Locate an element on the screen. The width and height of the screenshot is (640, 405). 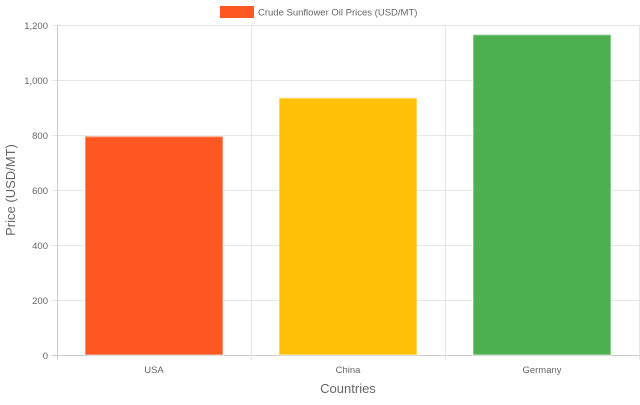
y-axis-label: Price (USD/MT) is located at coordinates (10, 190).